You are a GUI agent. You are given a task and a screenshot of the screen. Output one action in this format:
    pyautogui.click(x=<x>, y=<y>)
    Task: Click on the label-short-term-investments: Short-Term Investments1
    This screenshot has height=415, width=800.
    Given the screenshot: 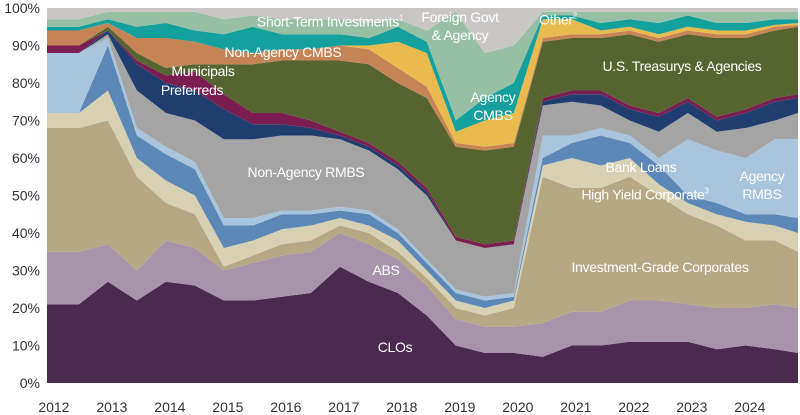 What is the action you would take?
    pyautogui.click(x=330, y=21)
    